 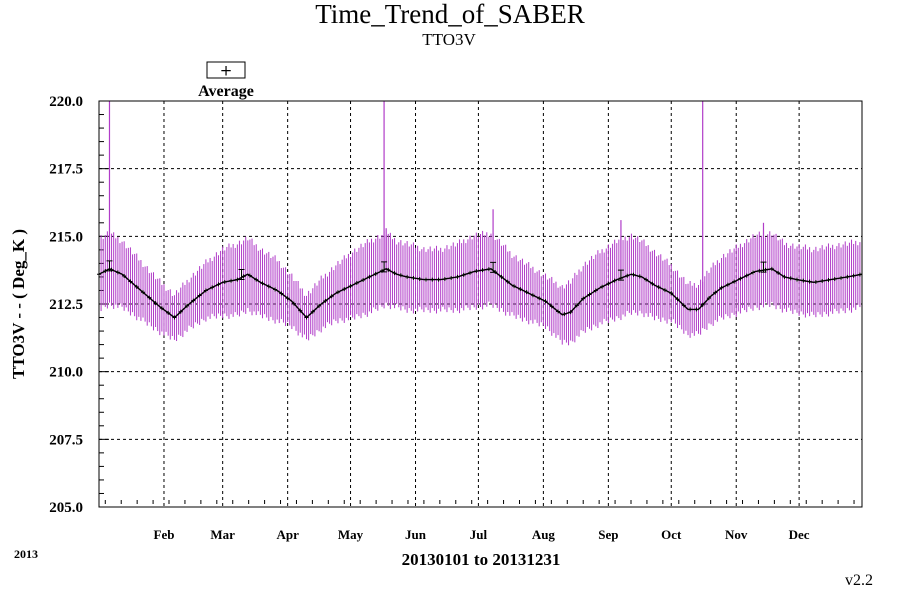 I want to click on legend: + Average, so click(x=226, y=80).